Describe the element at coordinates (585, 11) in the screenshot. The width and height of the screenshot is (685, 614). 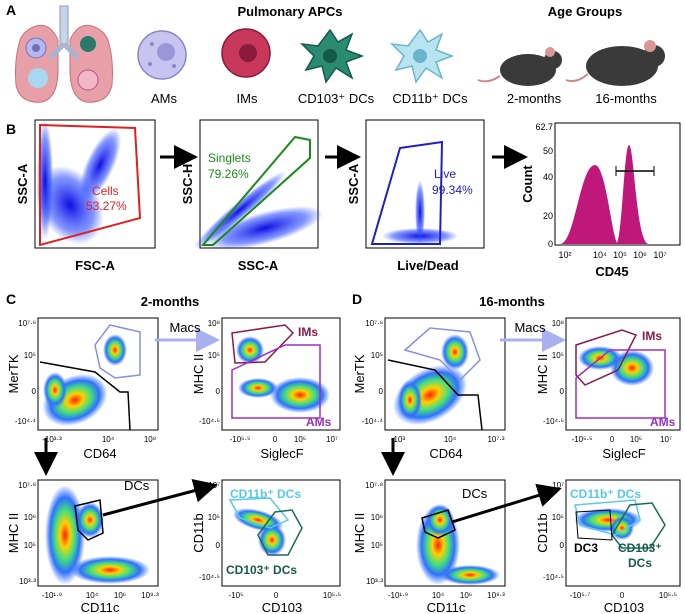
I see `age-groups-title: Age Groups` at that location.